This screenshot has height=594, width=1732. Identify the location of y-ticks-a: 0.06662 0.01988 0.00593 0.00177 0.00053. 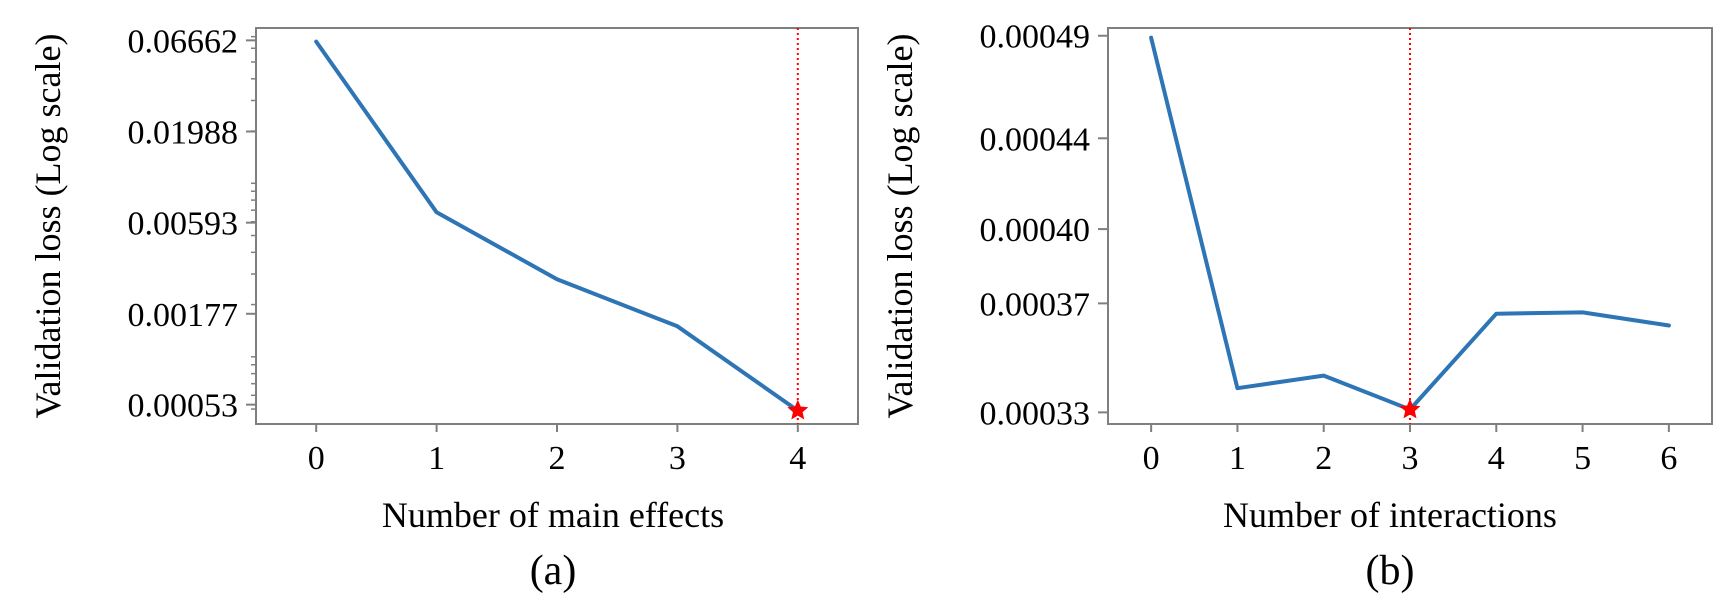
(192, 224).